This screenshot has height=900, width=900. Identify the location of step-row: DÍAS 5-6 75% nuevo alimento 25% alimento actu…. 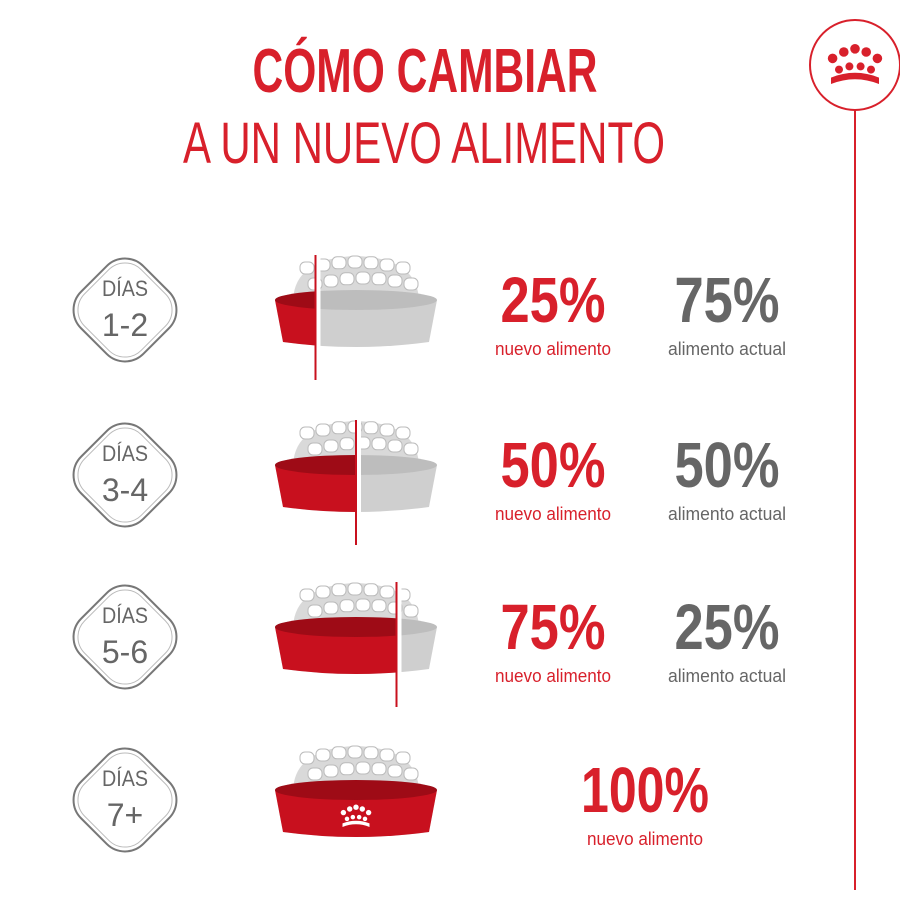
(429, 644).